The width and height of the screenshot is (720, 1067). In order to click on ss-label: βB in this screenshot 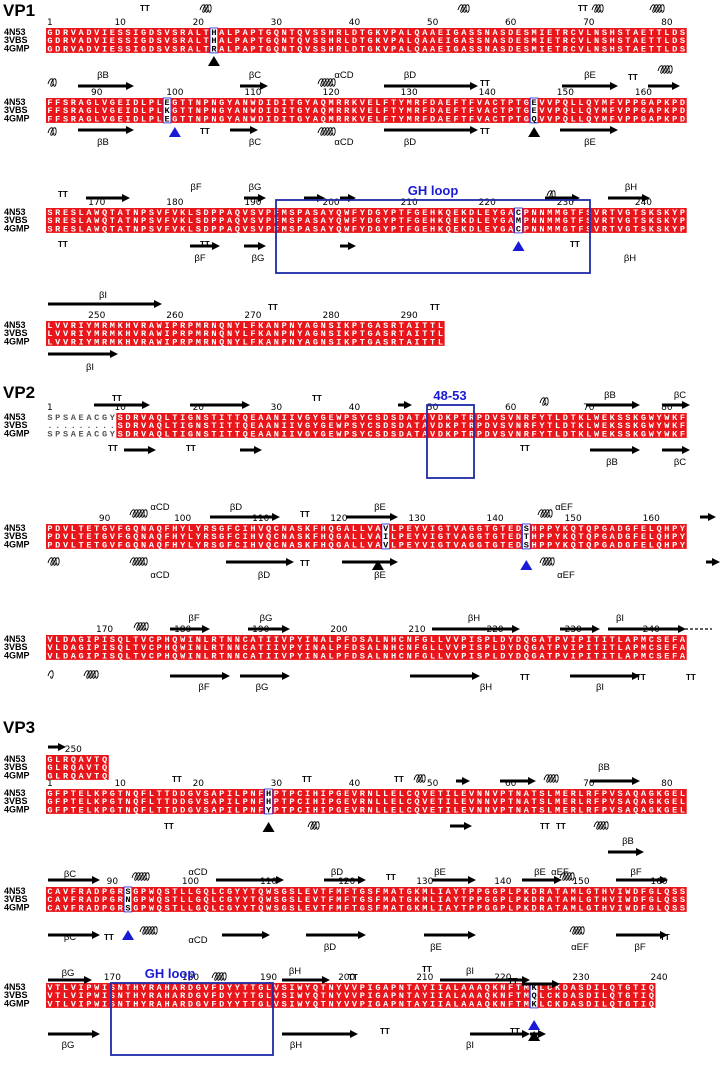, I will do `click(103, 75)`.